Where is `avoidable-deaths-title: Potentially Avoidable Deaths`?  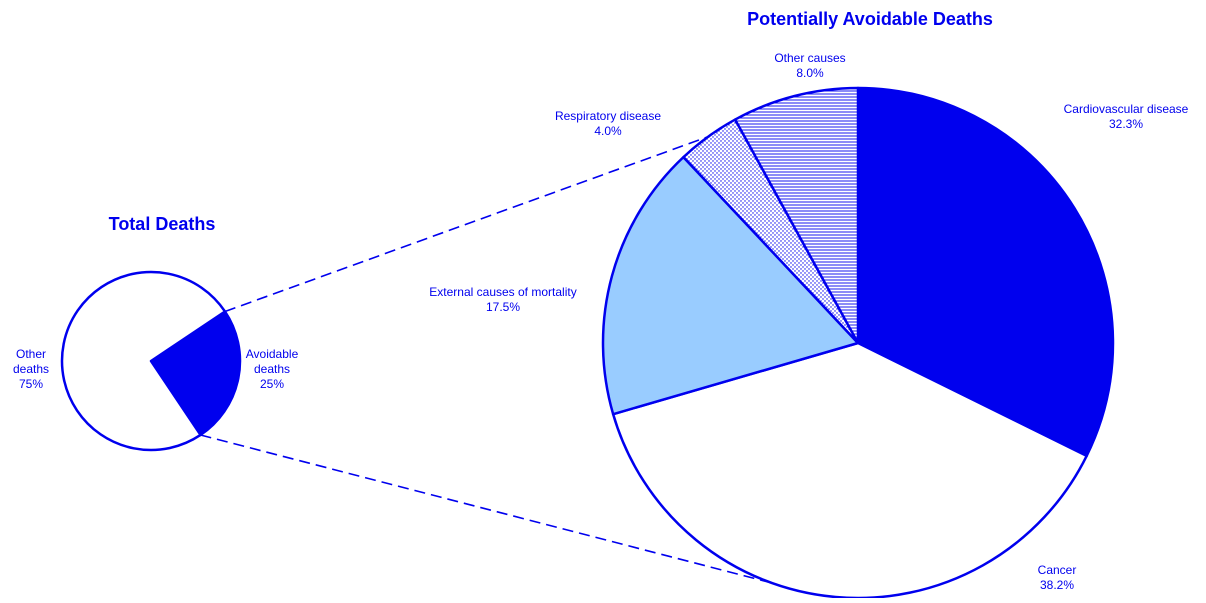 avoidable-deaths-title: Potentially Avoidable Deaths is located at coordinates (870, 19).